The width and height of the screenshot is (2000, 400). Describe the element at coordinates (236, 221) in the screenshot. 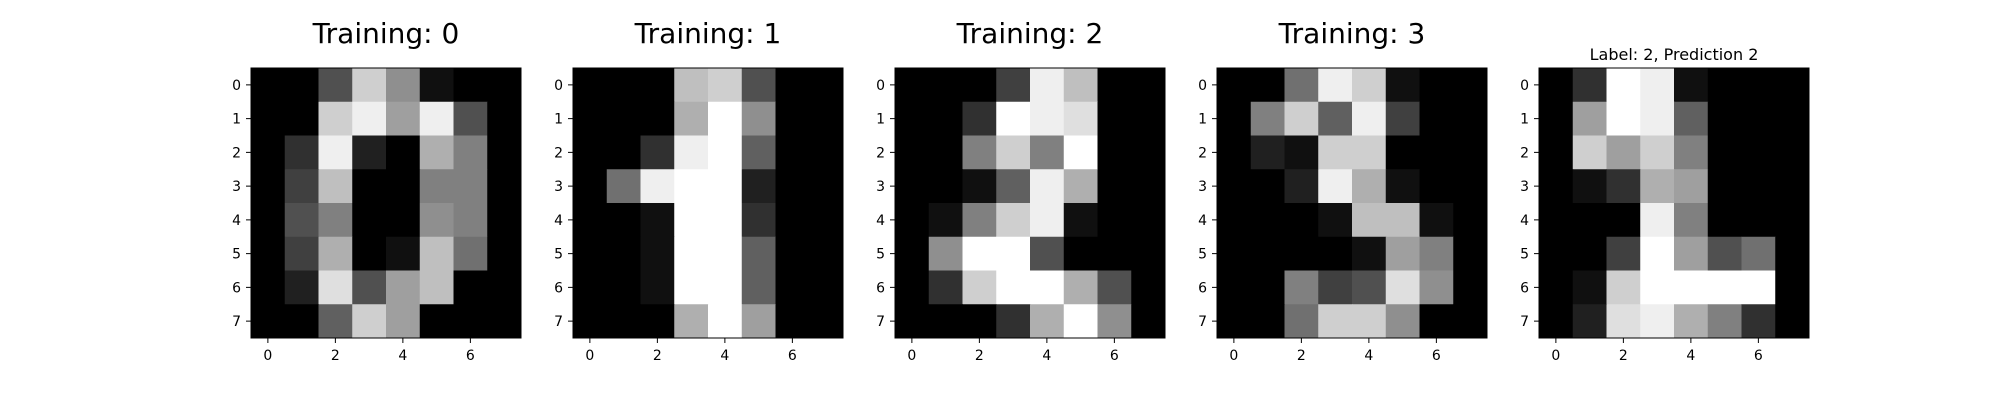

I see `y-tick-label: 4` at that location.